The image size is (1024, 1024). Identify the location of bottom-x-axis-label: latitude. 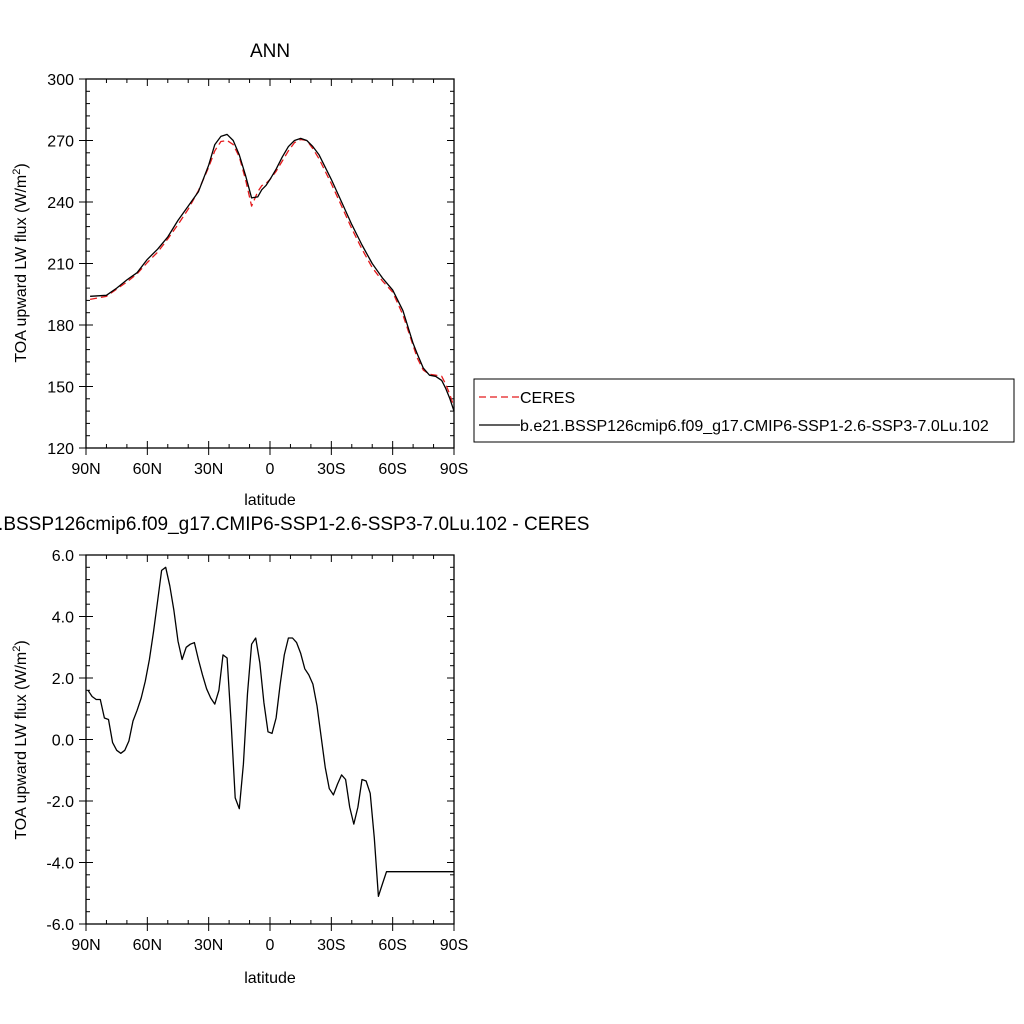
(270, 978).